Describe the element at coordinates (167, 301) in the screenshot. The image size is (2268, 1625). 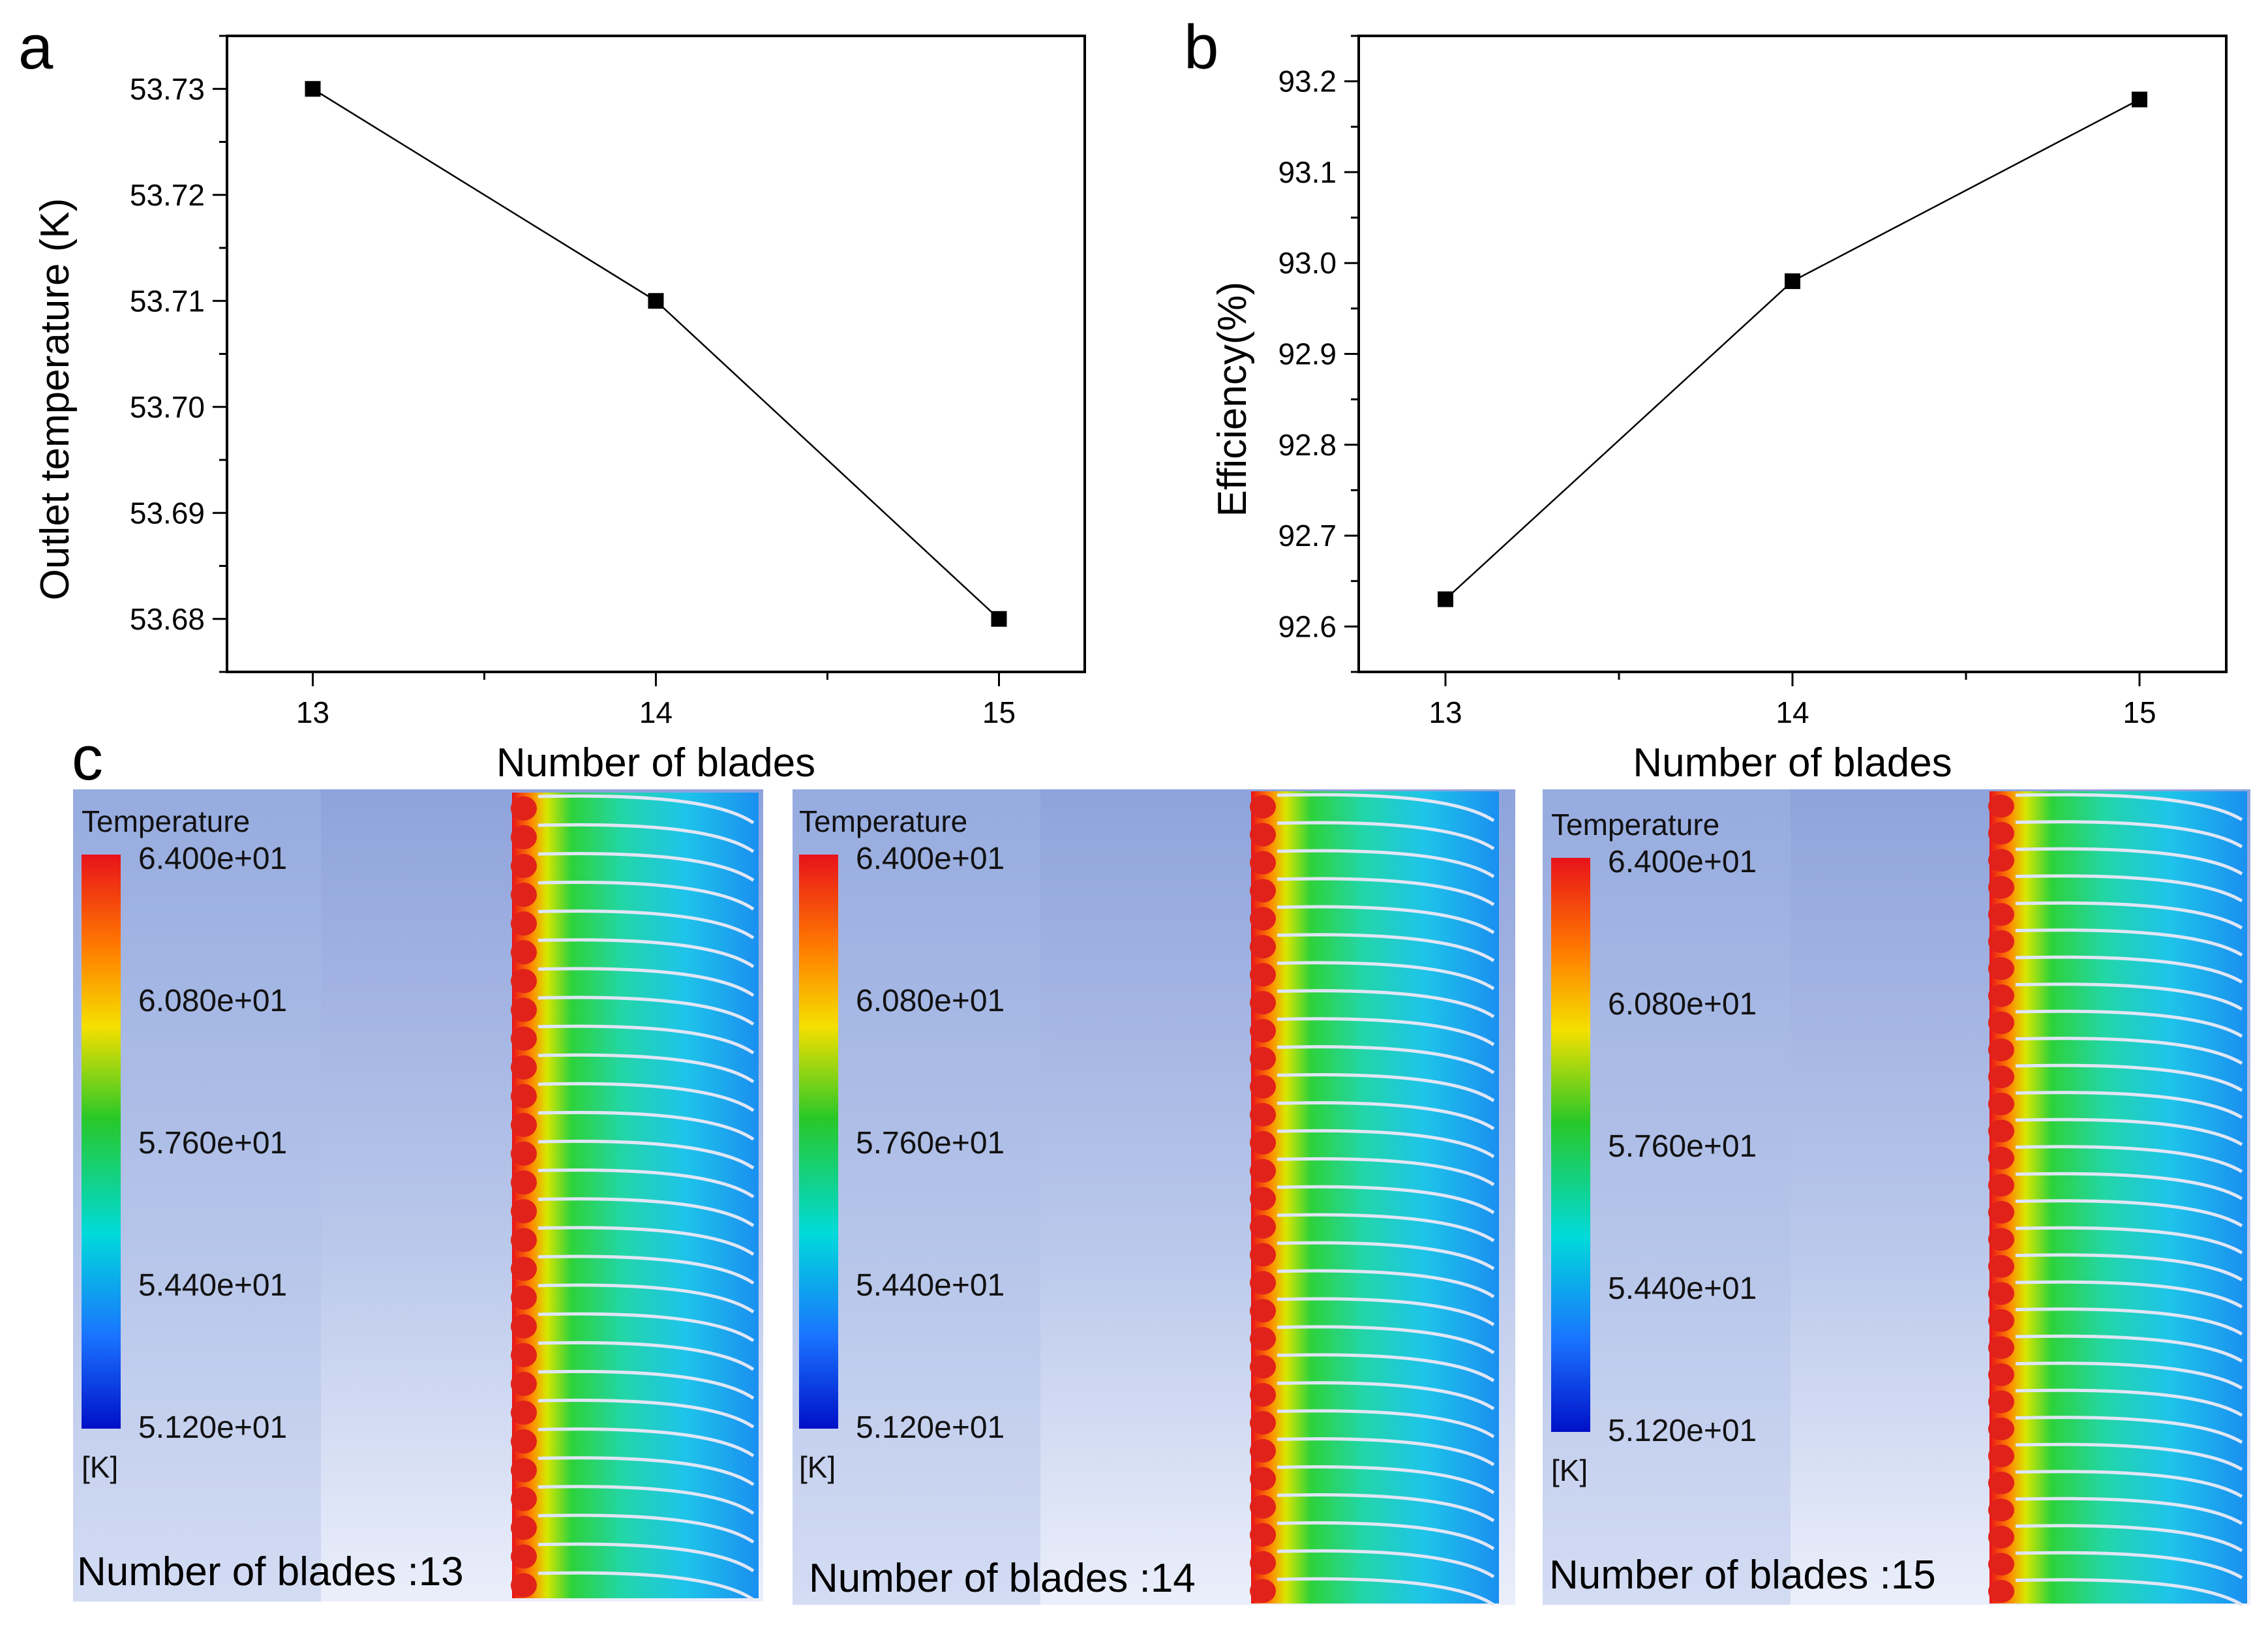
I see `y-tick-label: 53.71` at that location.